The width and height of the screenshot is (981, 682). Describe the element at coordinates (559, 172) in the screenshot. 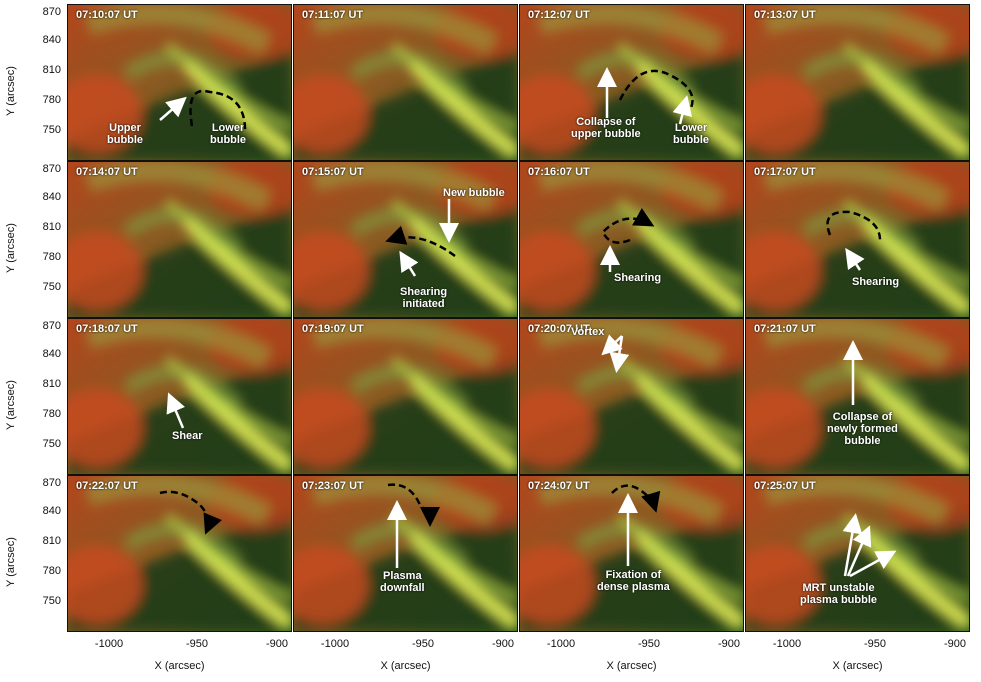

I see `panel-timestamp: 07:16:07 UT` at that location.